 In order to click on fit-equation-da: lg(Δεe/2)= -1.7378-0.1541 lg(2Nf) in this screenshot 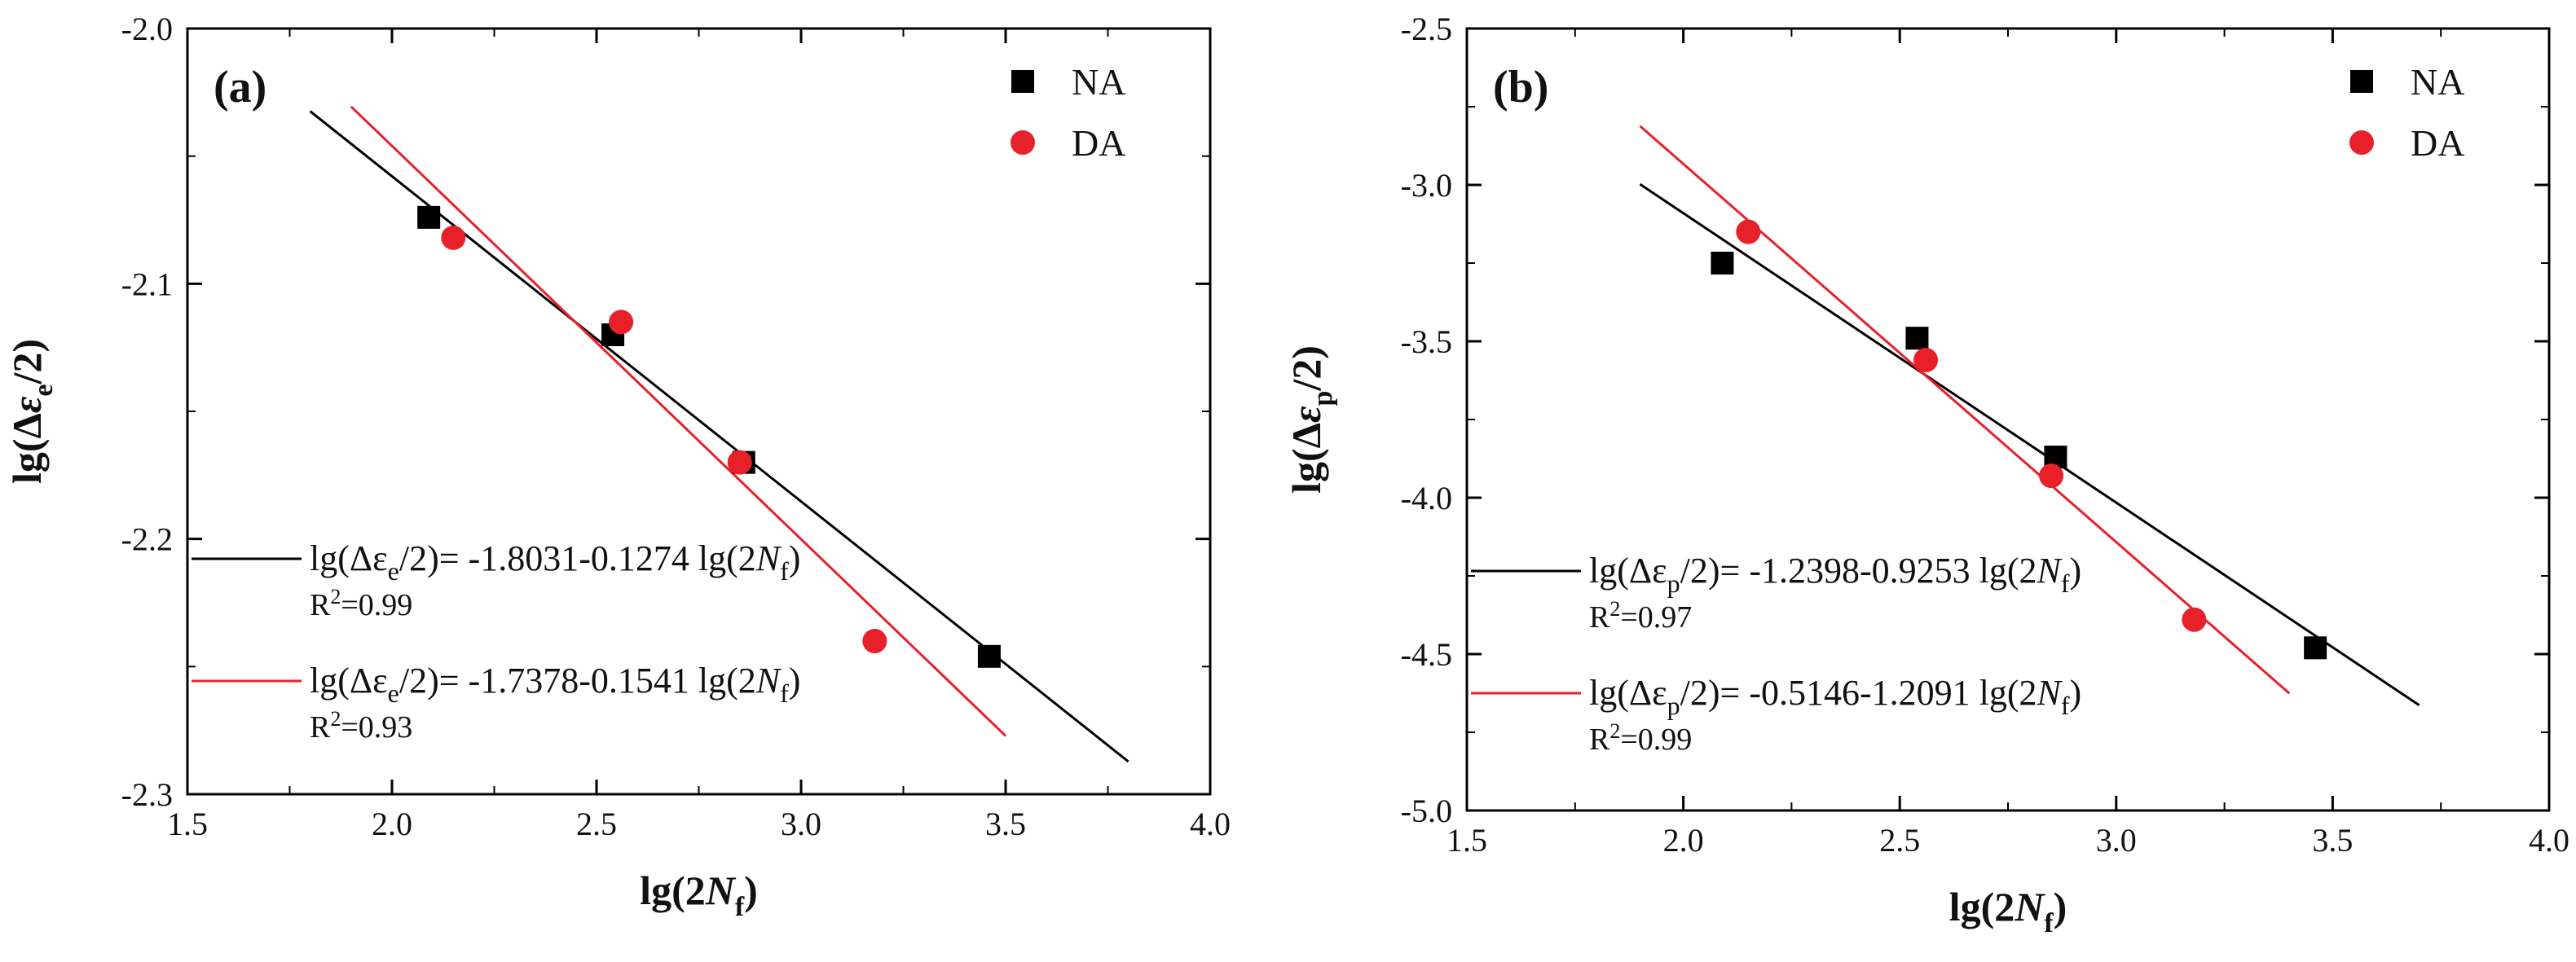, I will do `click(555, 684)`.